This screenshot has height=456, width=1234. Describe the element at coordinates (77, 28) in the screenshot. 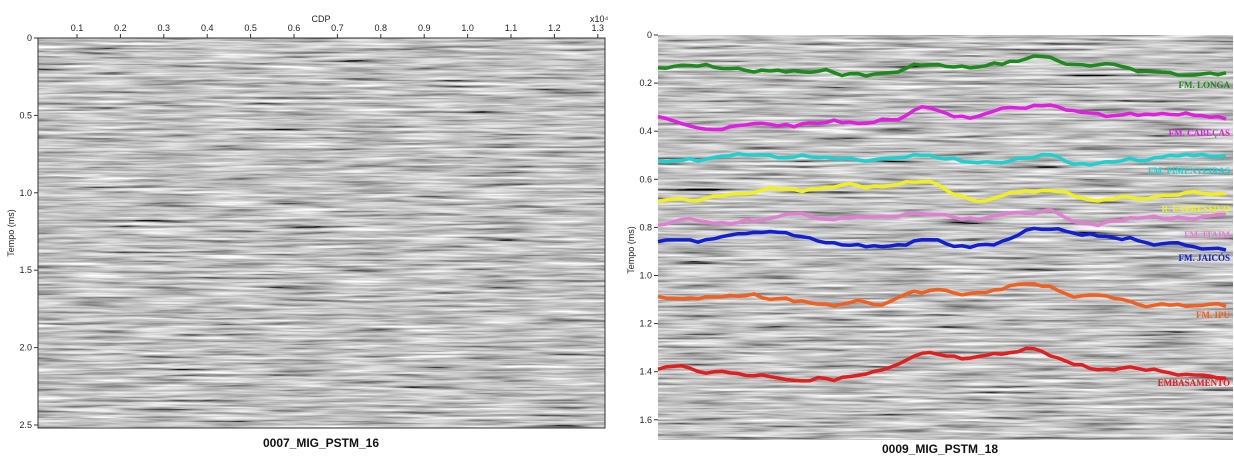

I see `x-tick-label: 0.1` at that location.